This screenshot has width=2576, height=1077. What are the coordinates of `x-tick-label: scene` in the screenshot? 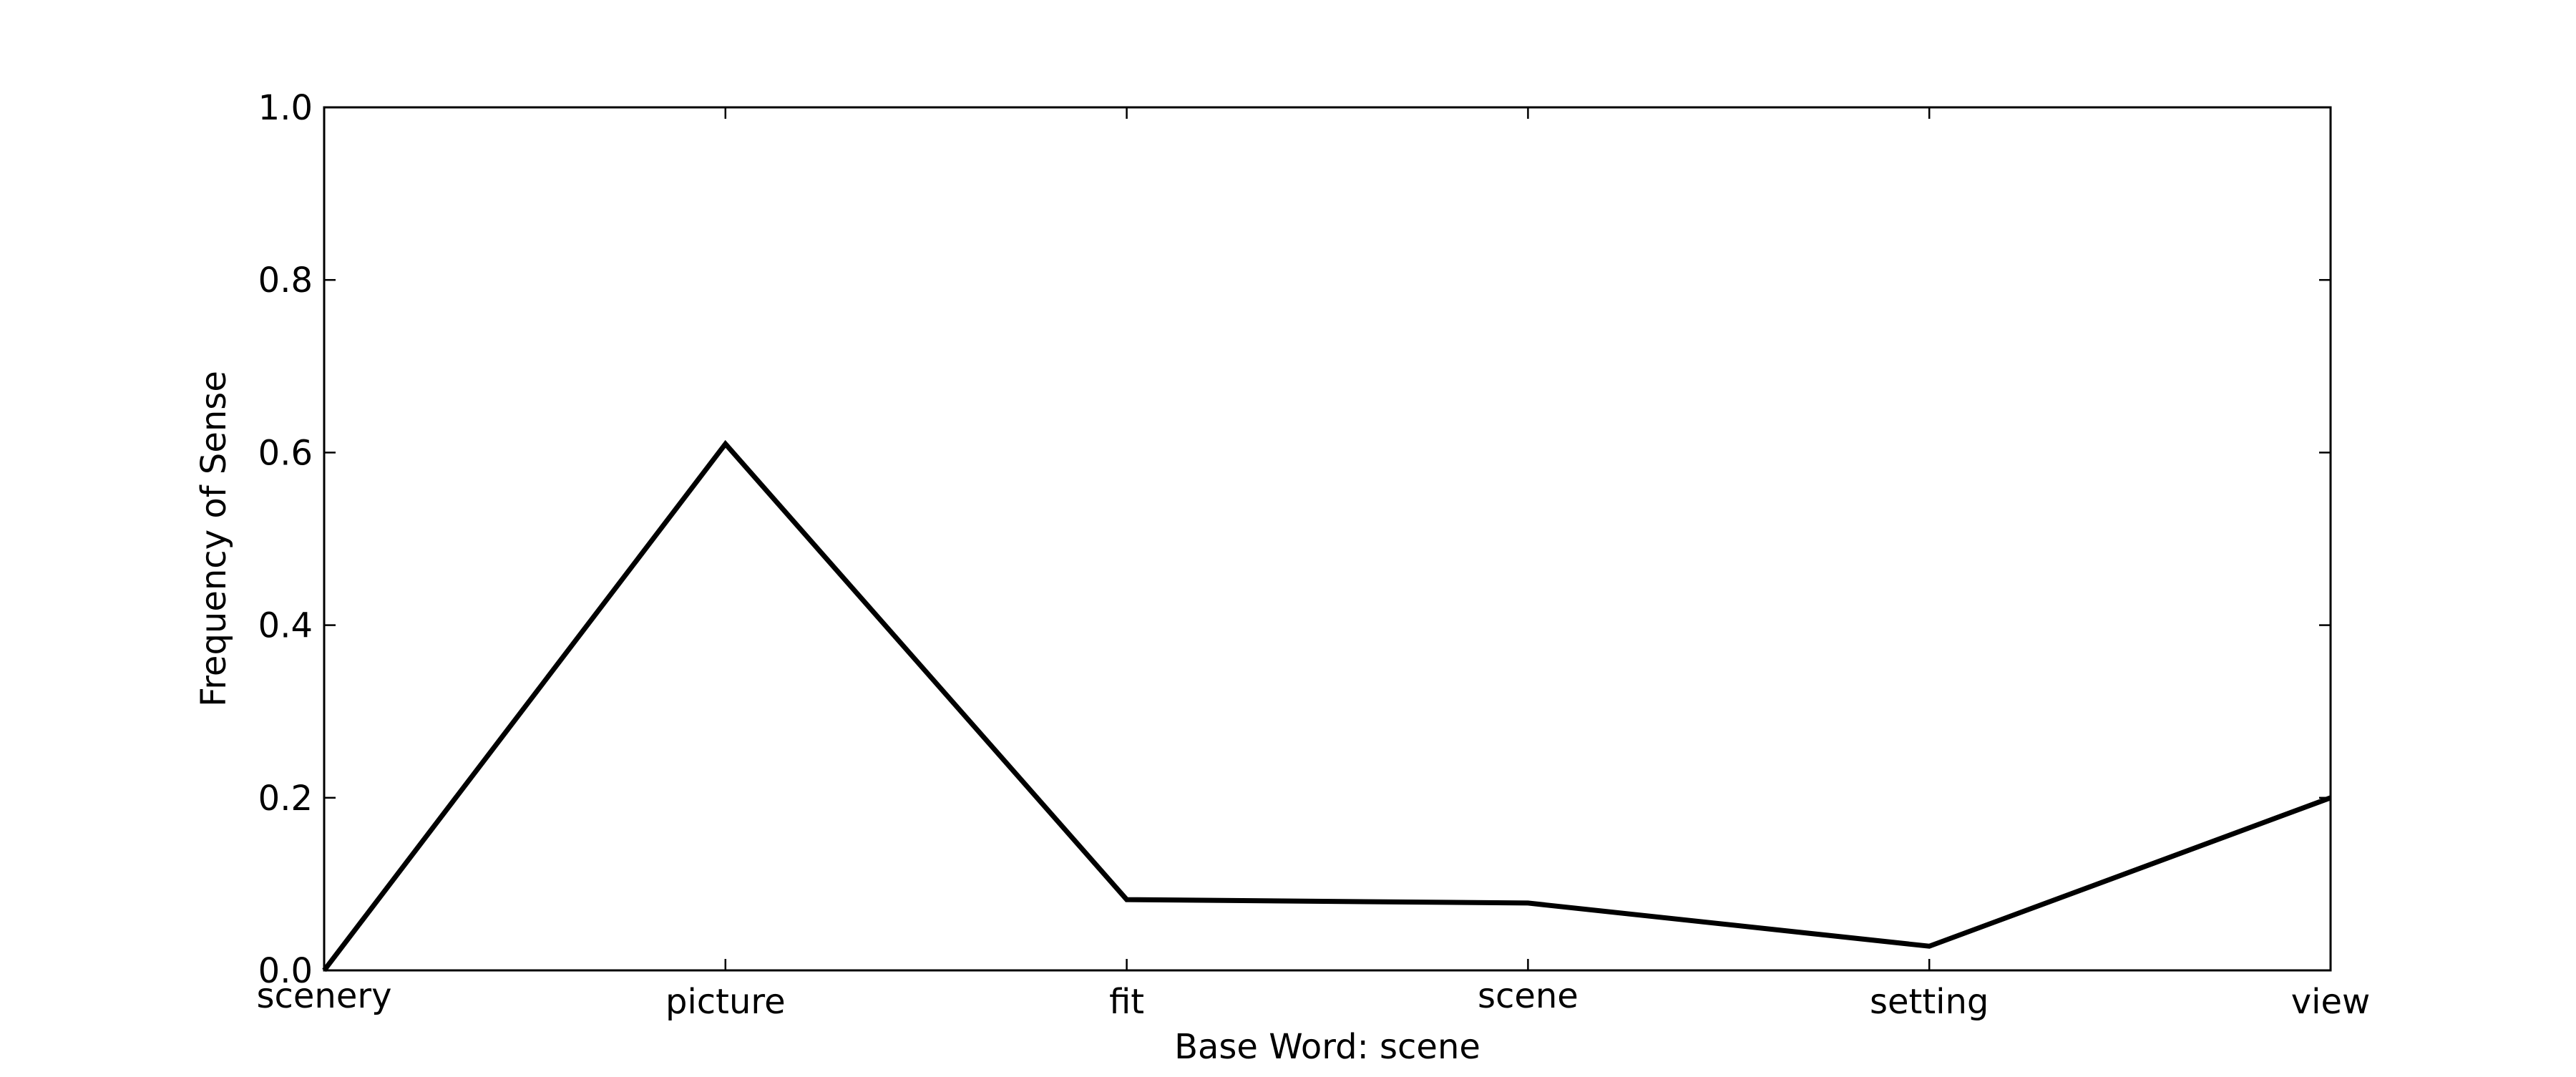 It's located at (1529, 996).